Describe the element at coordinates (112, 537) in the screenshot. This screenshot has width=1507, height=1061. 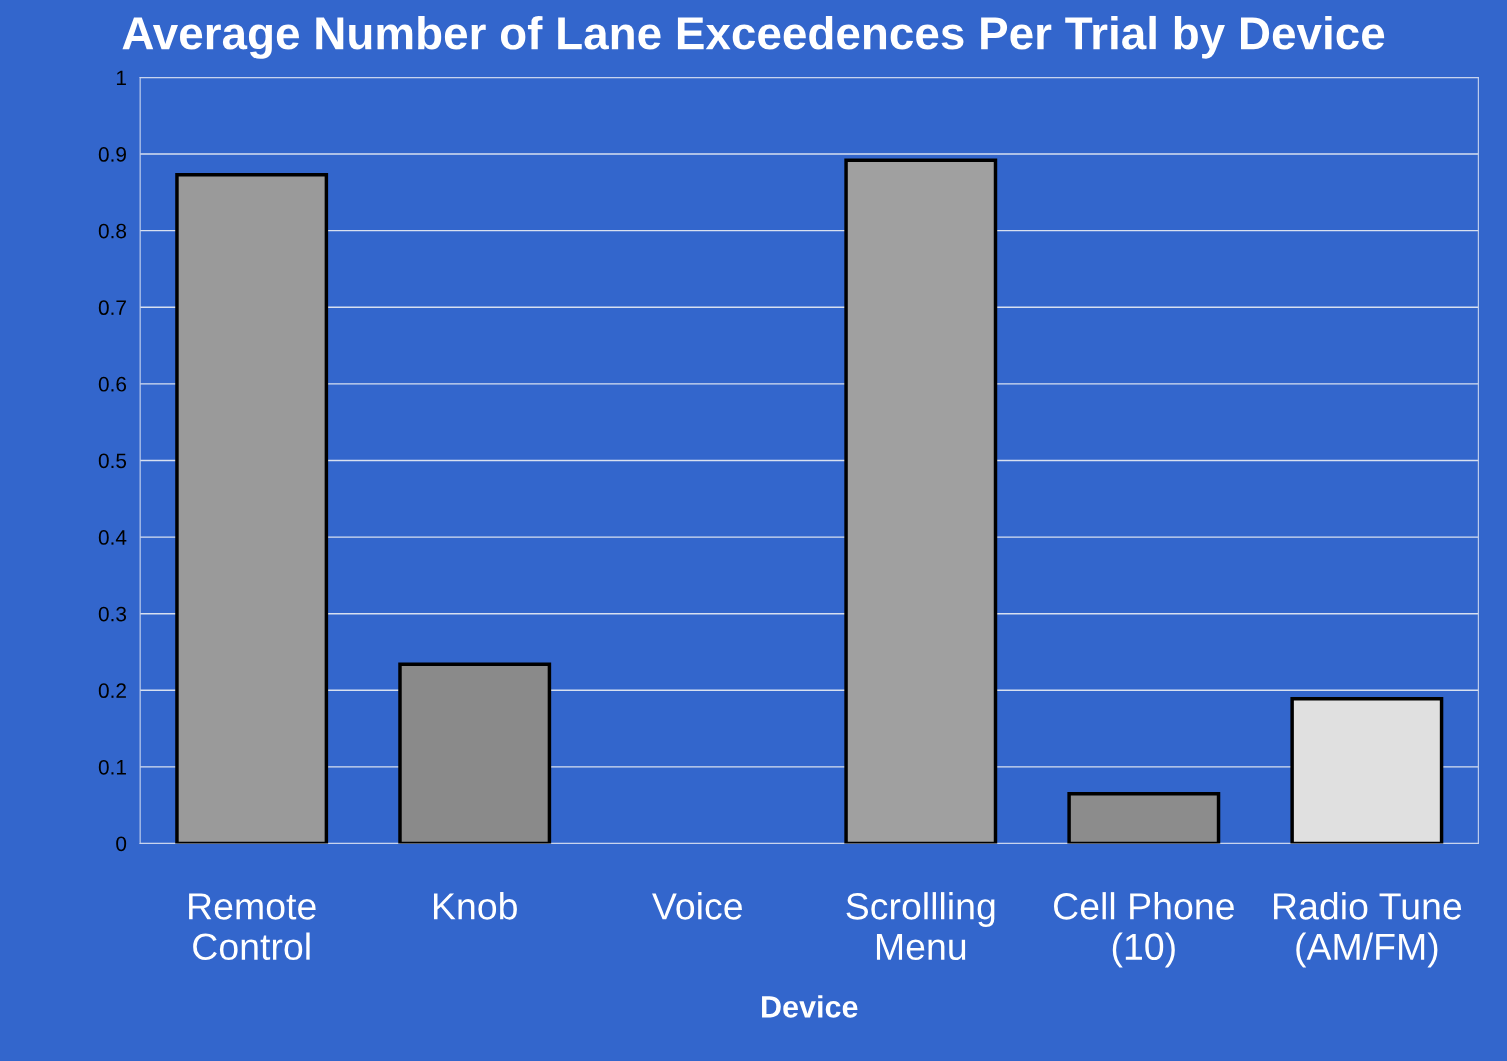
I see `y-tick-label: 0.4` at that location.